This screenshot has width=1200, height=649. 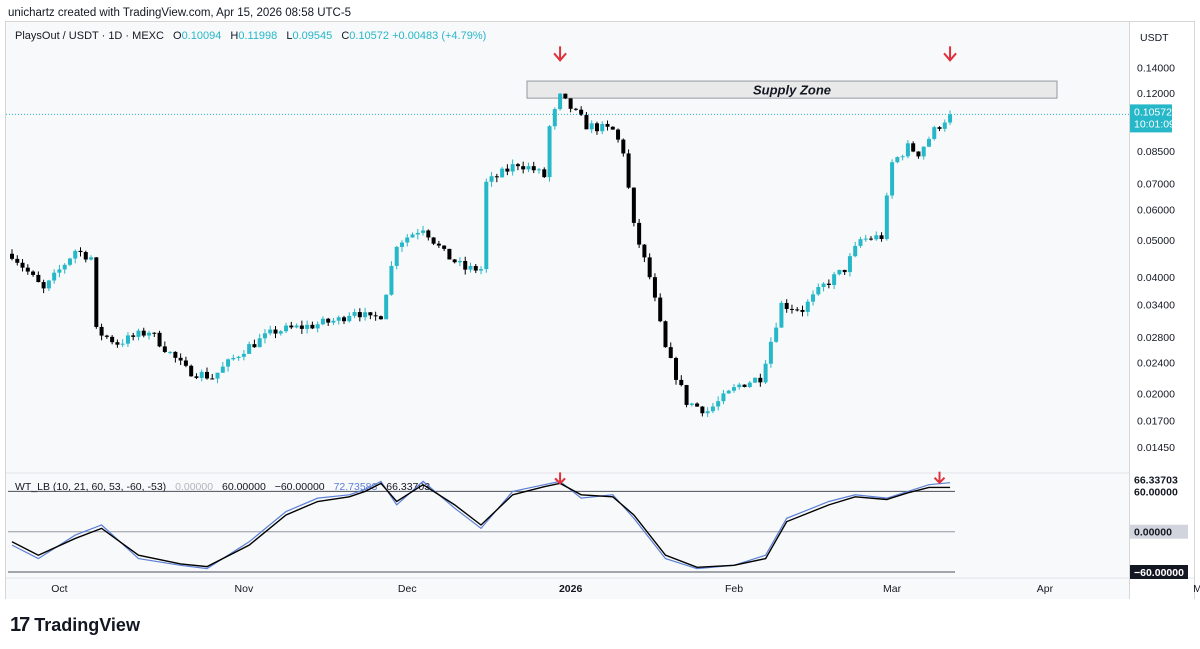 I want to click on indicator-value-label: 0.00000, so click(x=1153, y=533).